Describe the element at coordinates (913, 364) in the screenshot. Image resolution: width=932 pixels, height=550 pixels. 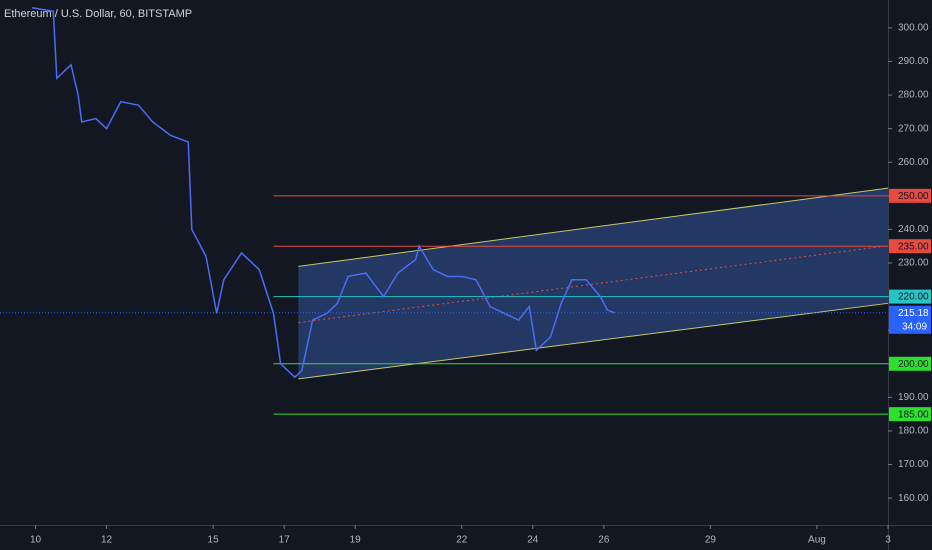
I see `level-label: 200.00` at that location.